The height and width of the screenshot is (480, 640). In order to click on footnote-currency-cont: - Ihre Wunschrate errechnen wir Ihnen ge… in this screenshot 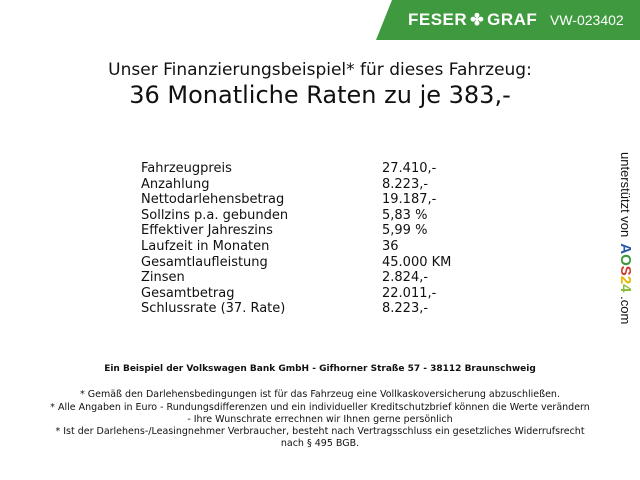, I will do `click(320, 419)`.